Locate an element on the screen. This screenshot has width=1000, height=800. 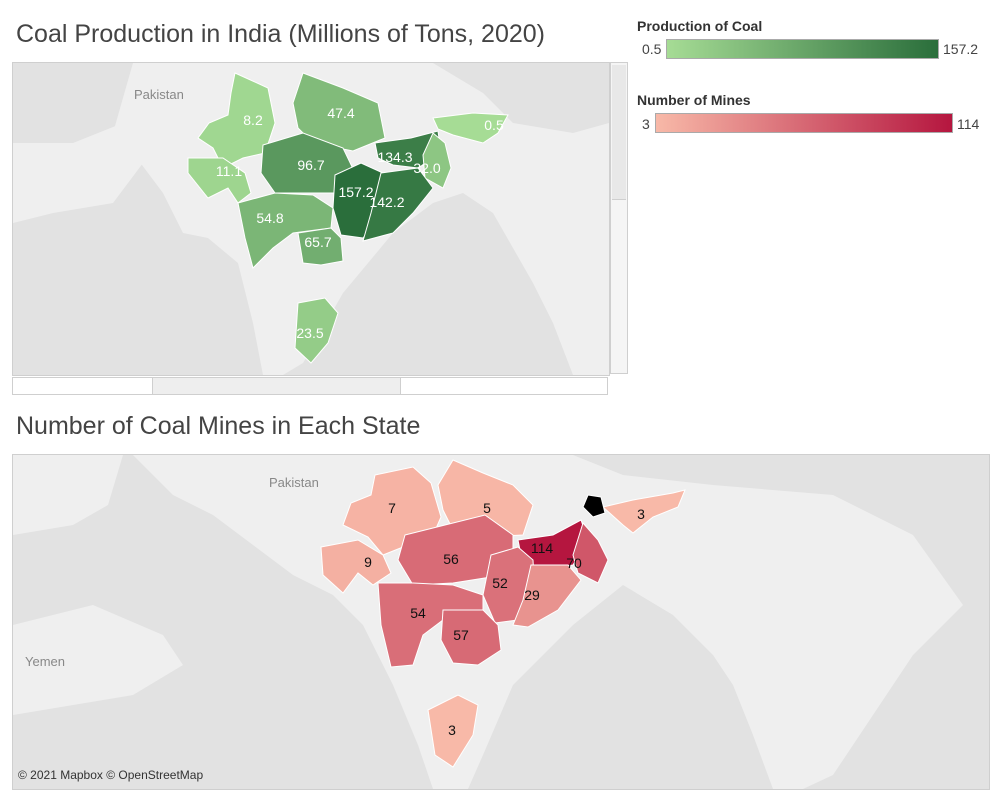
chart2-value-label: 7 is located at coordinates (392, 508).